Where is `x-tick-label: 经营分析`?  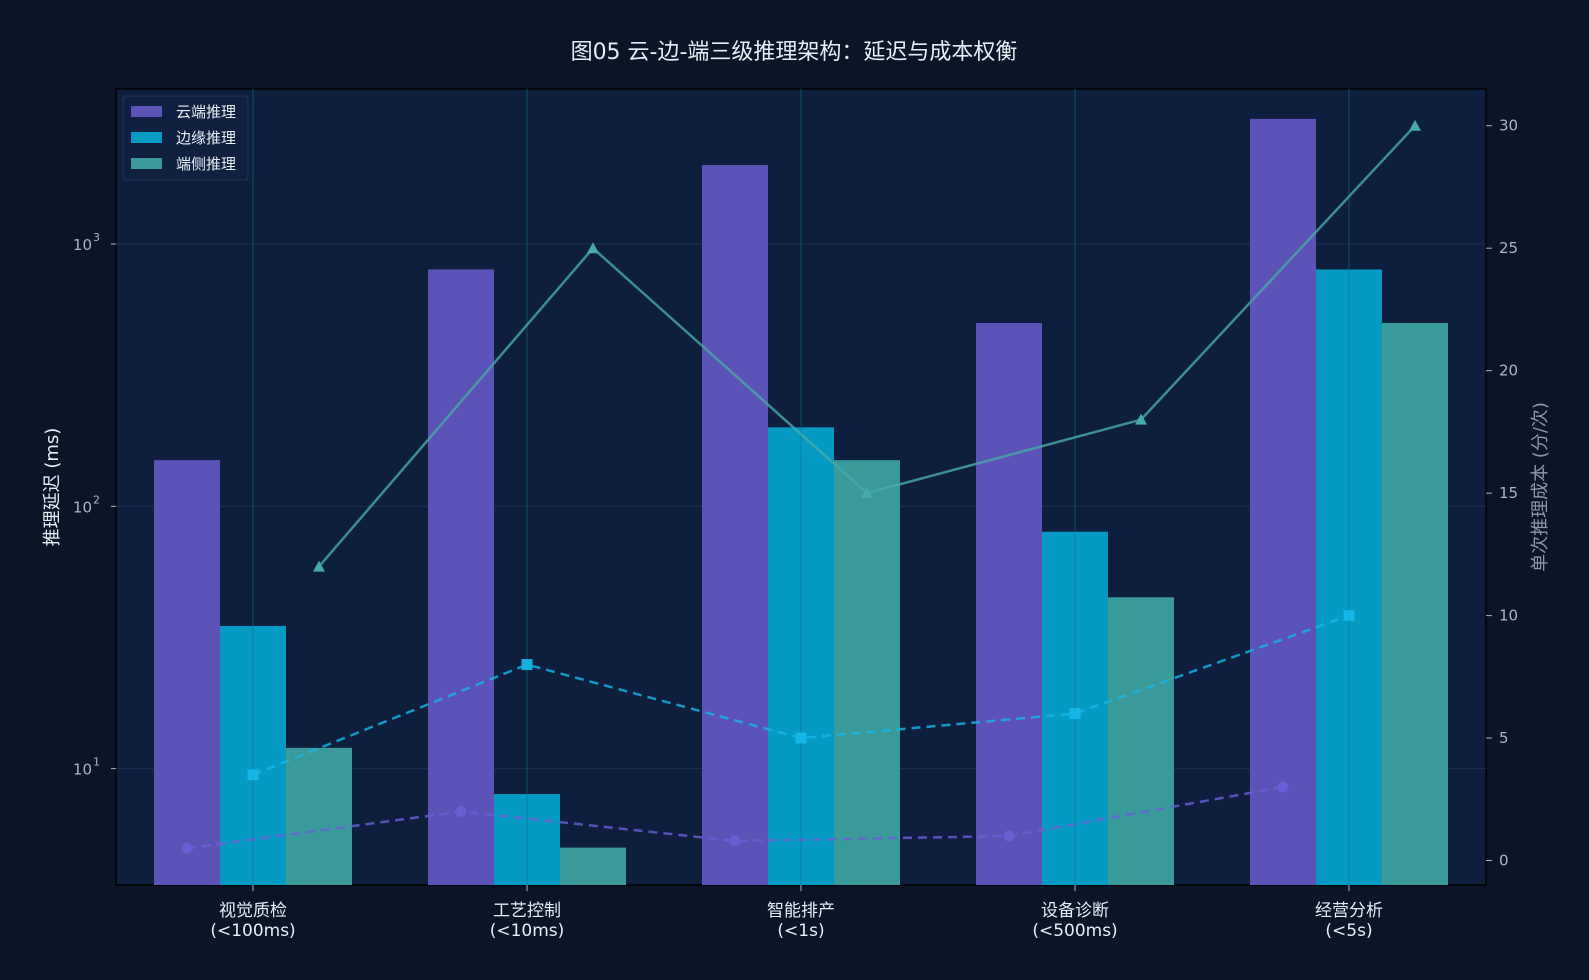
x-tick-label: 经营分析 is located at coordinates (1349, 911).